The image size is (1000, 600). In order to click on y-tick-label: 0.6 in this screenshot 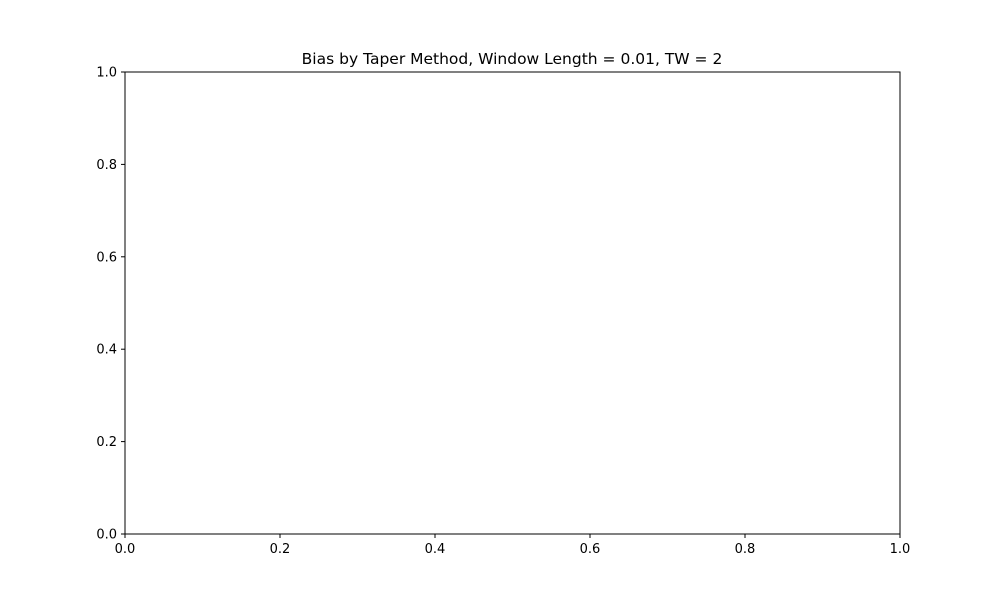, I will do `click(106, 257)`.